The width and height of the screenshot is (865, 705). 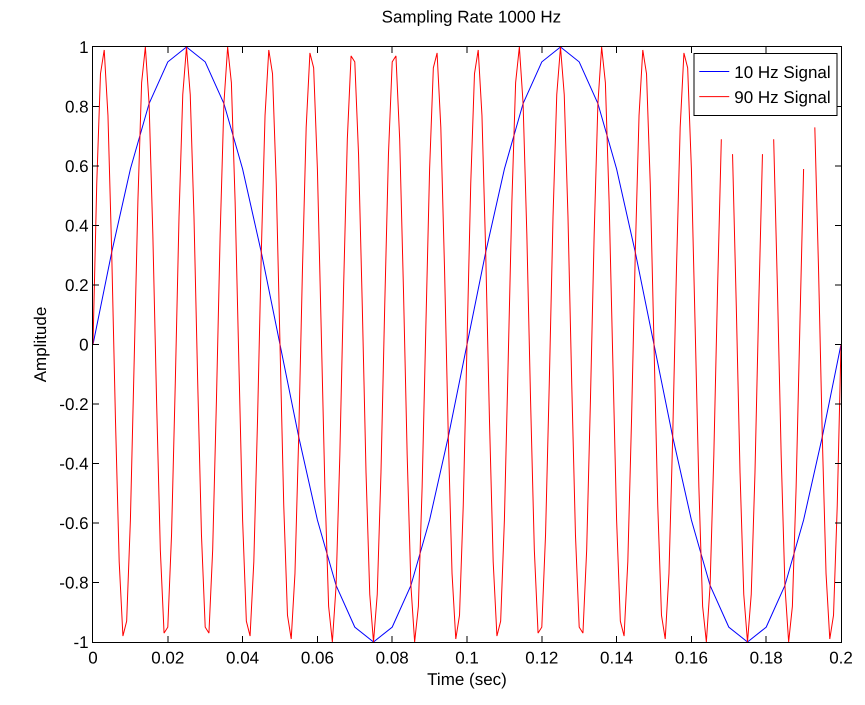 What do you see at coordinates (766, 658) in the screenshot?
I see `x-tick-label: 0.18` at bounding box center [766, 658].